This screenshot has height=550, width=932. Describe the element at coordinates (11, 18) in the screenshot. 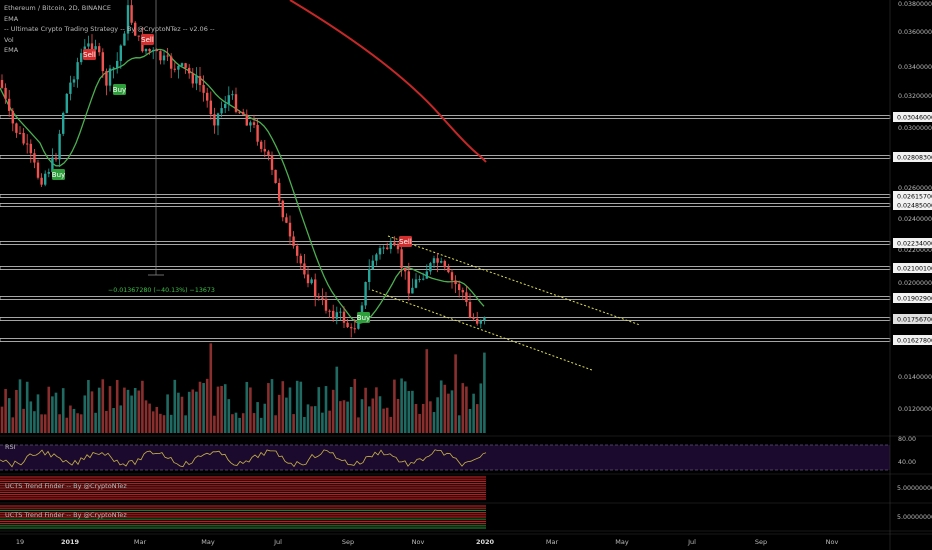

I see `indicator-ema-label: EMA` at that location.